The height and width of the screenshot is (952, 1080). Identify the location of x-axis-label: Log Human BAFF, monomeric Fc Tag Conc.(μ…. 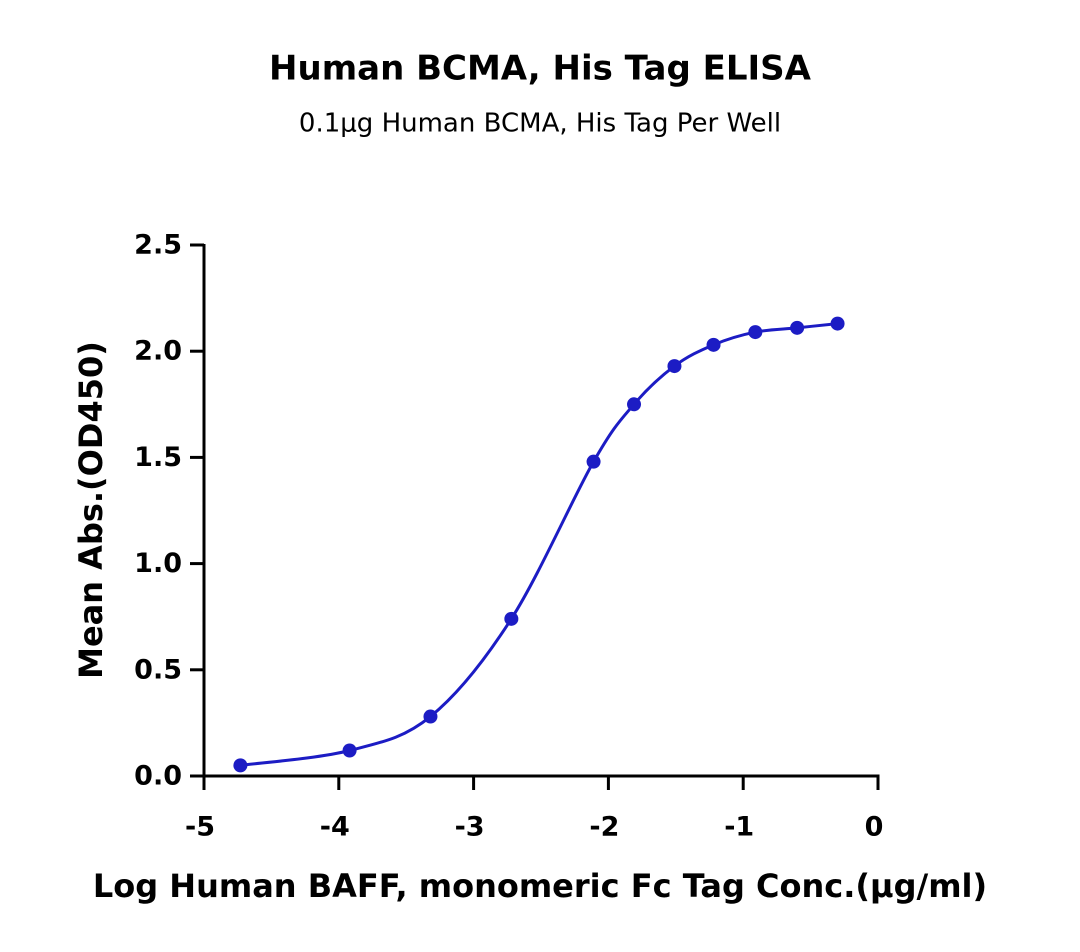
(540, 886).